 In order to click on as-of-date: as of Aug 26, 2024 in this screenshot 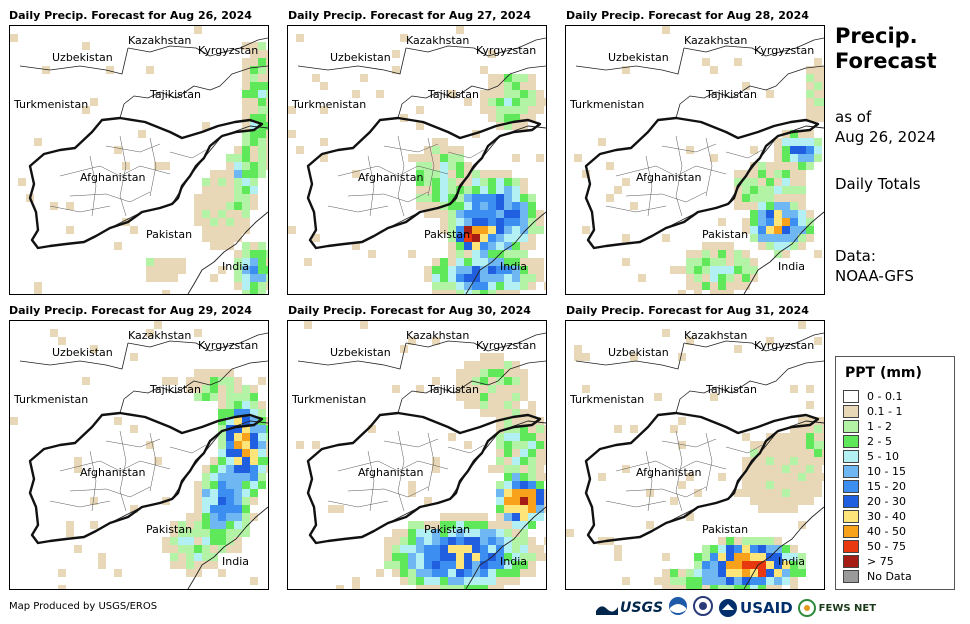, I will do `click(885, 127)`.